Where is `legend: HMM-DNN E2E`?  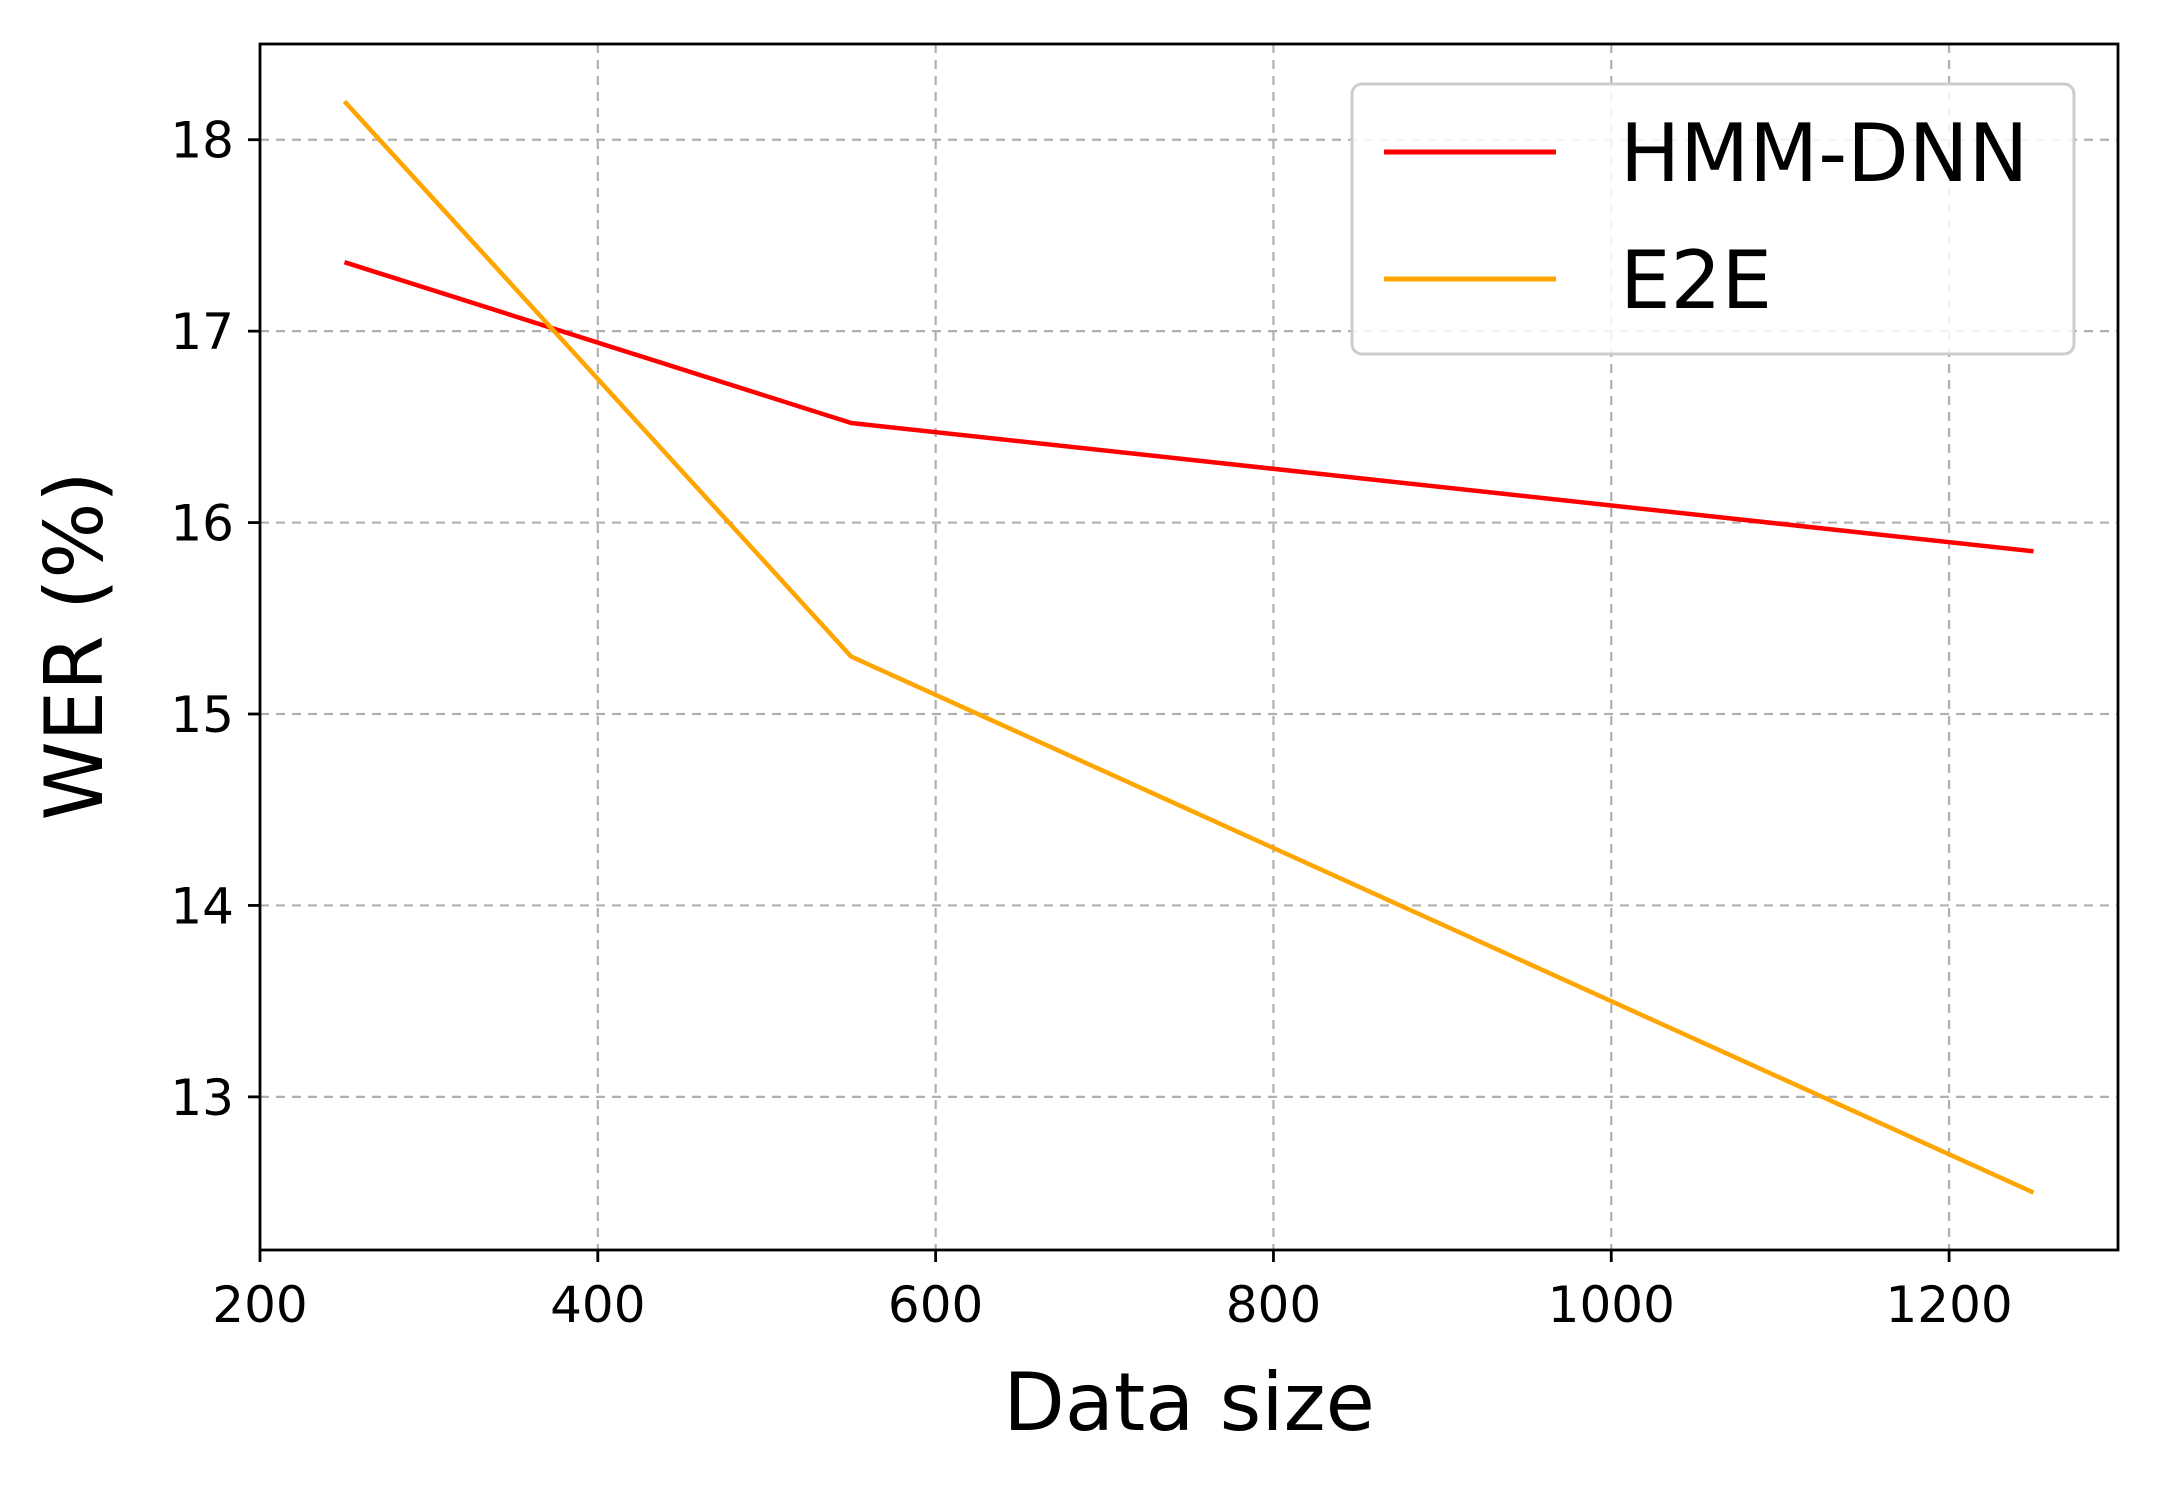
legend: HMM-DNN E2E is located at coordinates (1713, 219).